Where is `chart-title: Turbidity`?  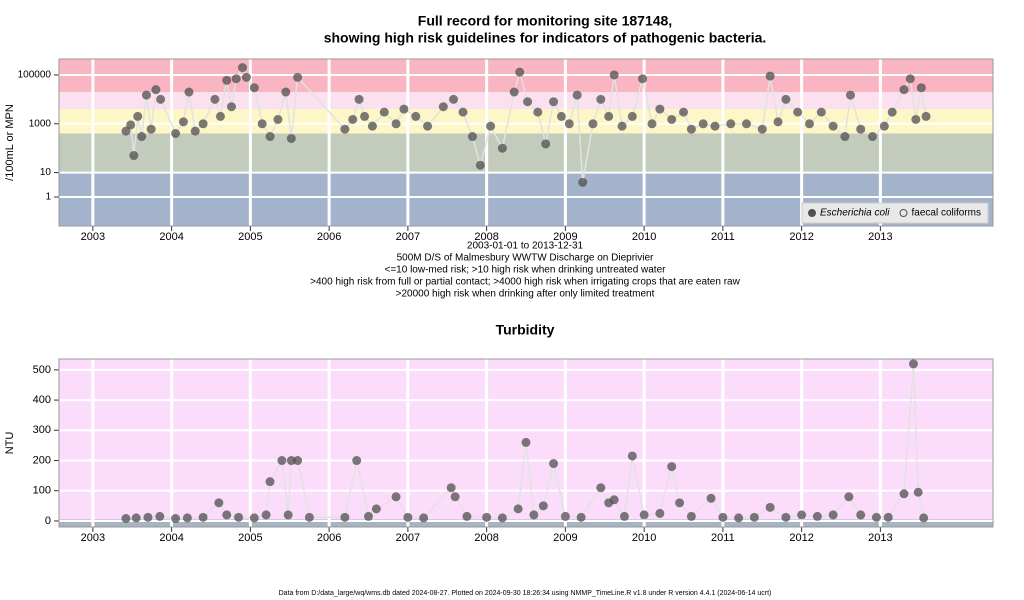
chart-title: Turbidity is located at coordinates (525, 330).